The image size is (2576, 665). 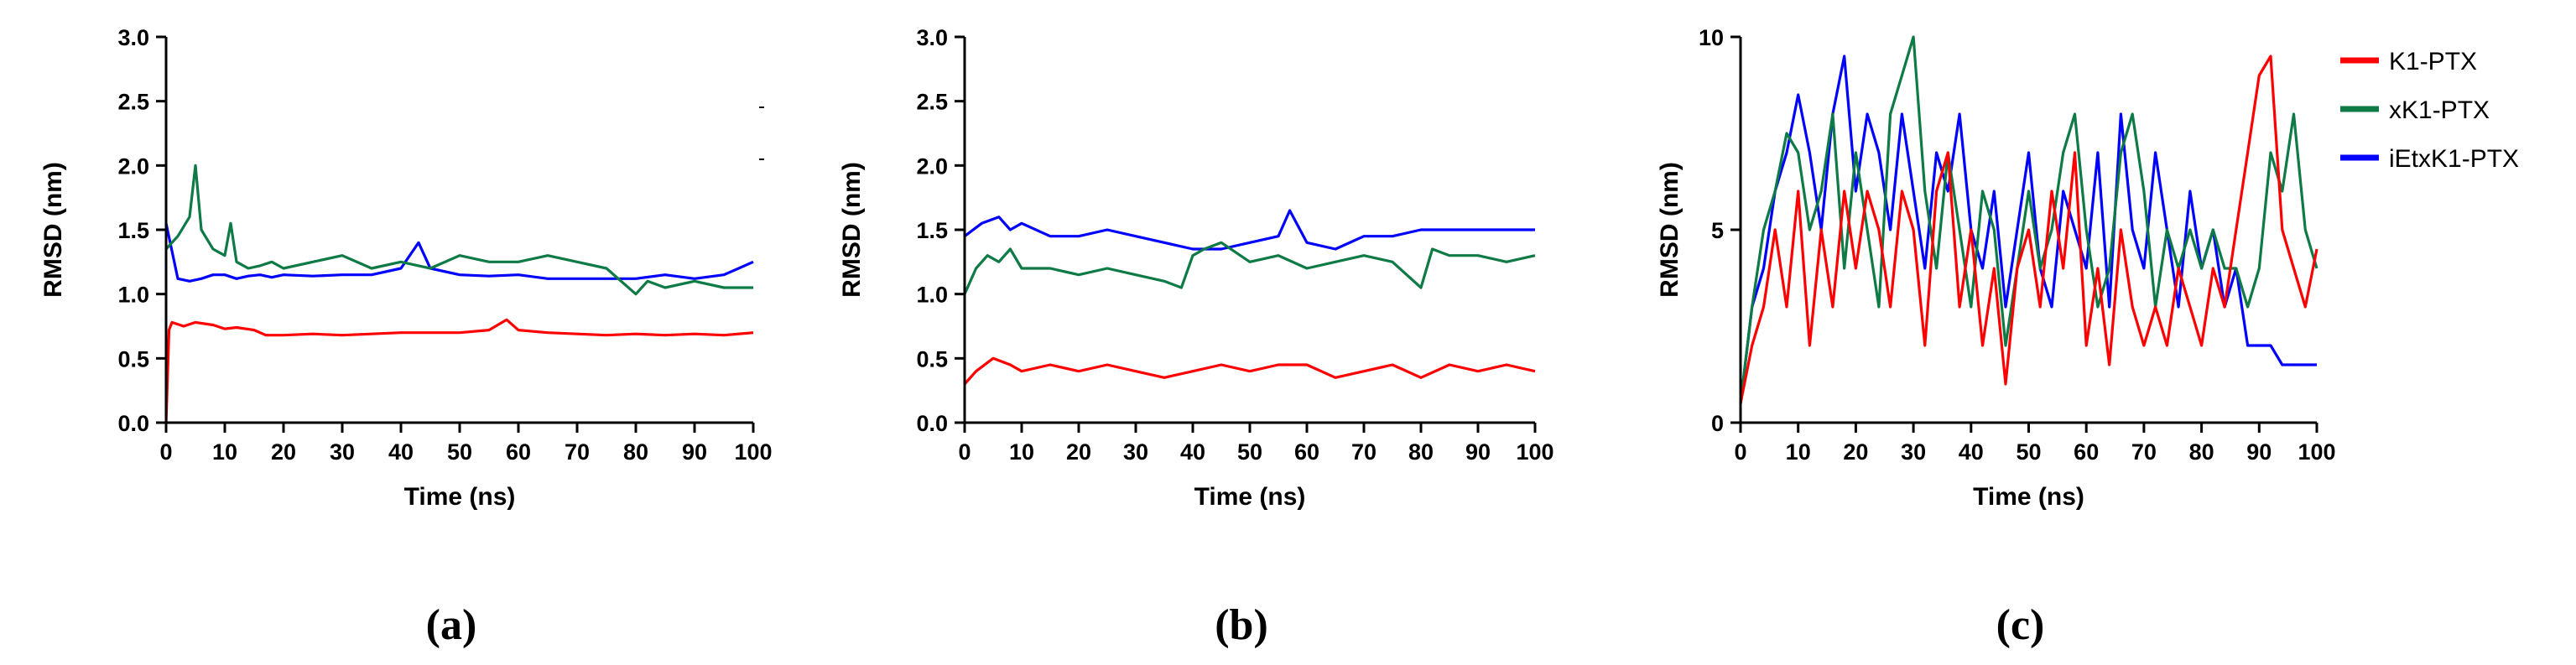 What do you see at coordinates (2020, 625) in the screenshot?
I see `panel-label-c: (c)` at bounding box center [2020, 625].